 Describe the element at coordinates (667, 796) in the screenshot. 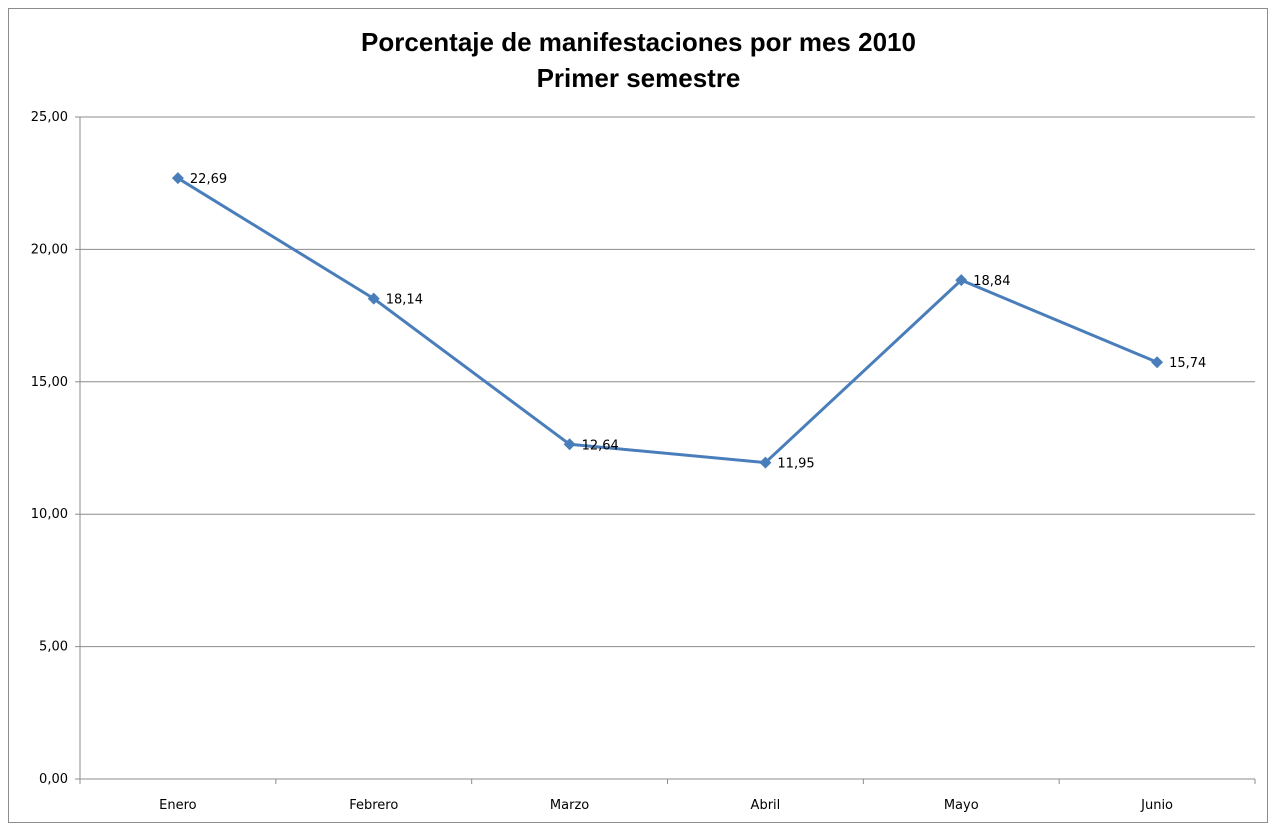

I see `x-axis-ticks: Enero Febrero Marzo Abril Mayo Junio` at that location.